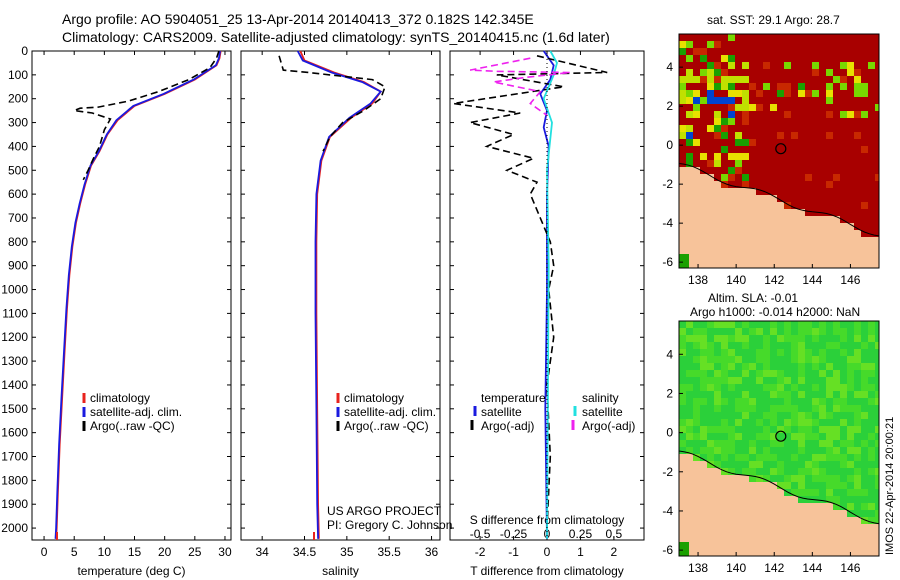  What do you see at coordinates (550, 294) in the screenshot?
I see `series-salinity-satellite` at bounding box center [550, 294].